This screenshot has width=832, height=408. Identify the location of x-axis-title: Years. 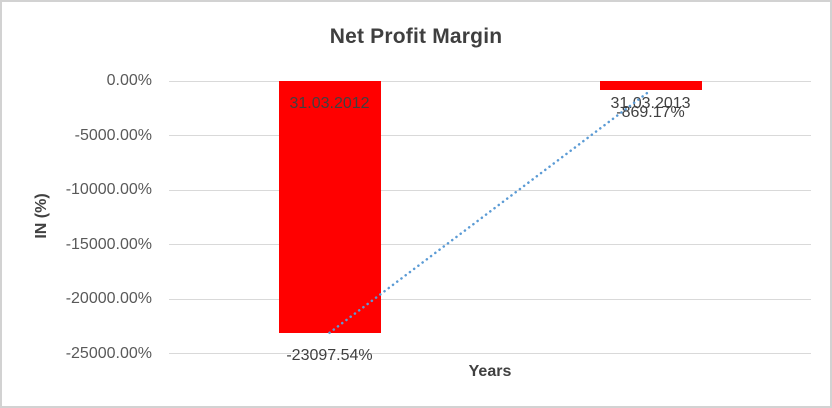
(490, 371).